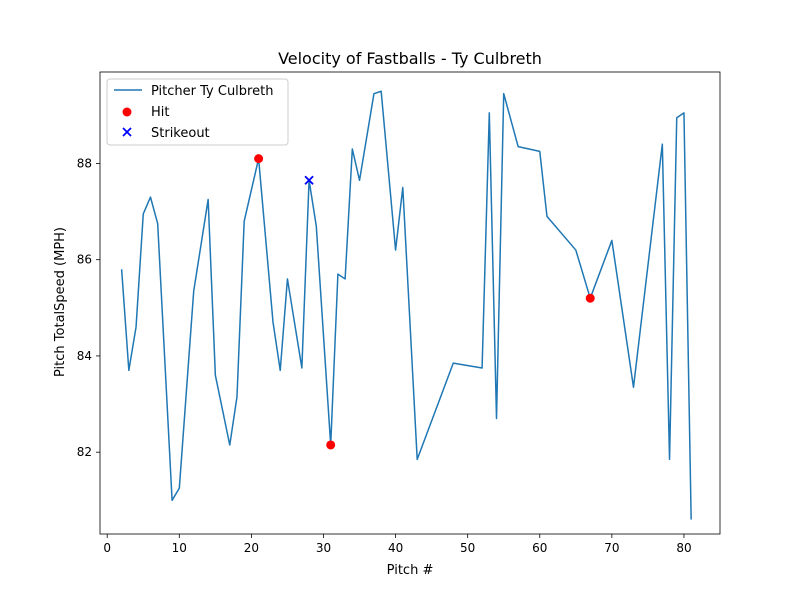 The width and height of the screenshot is (800, 600). What do you see at coordinates (84, 260) in the screenshot?
I see `y-tick-label: 86` at bounding box center [84, 260].